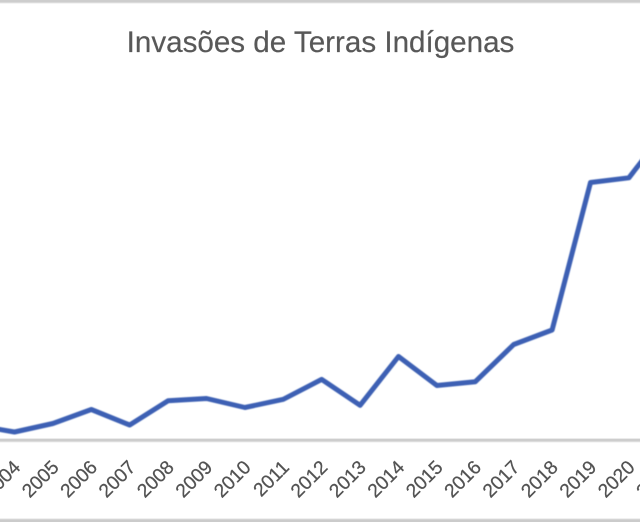 The height and width of the screenshot is (522, 640). I want to click on svg-text: 2007, so click(117, 479).